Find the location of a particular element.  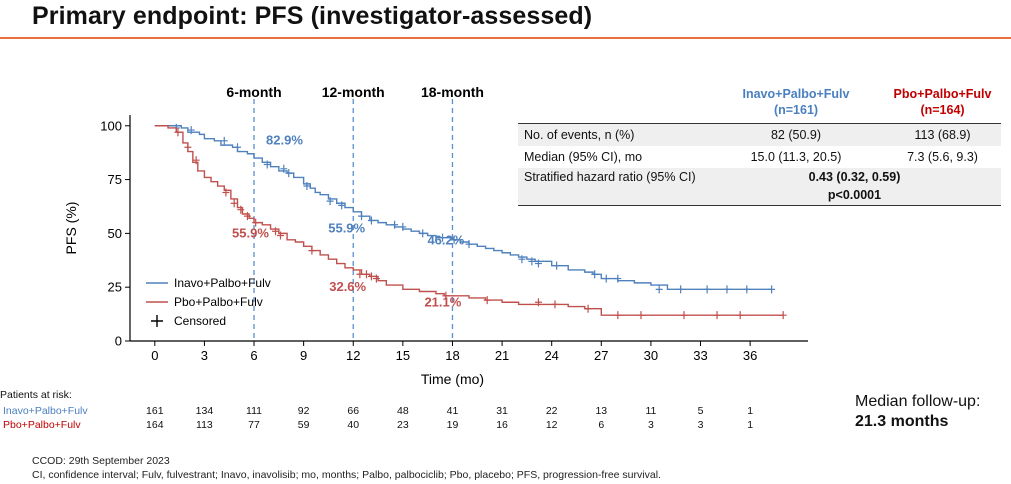

x-tick-label: 33 is located at coordinates (700, 355).